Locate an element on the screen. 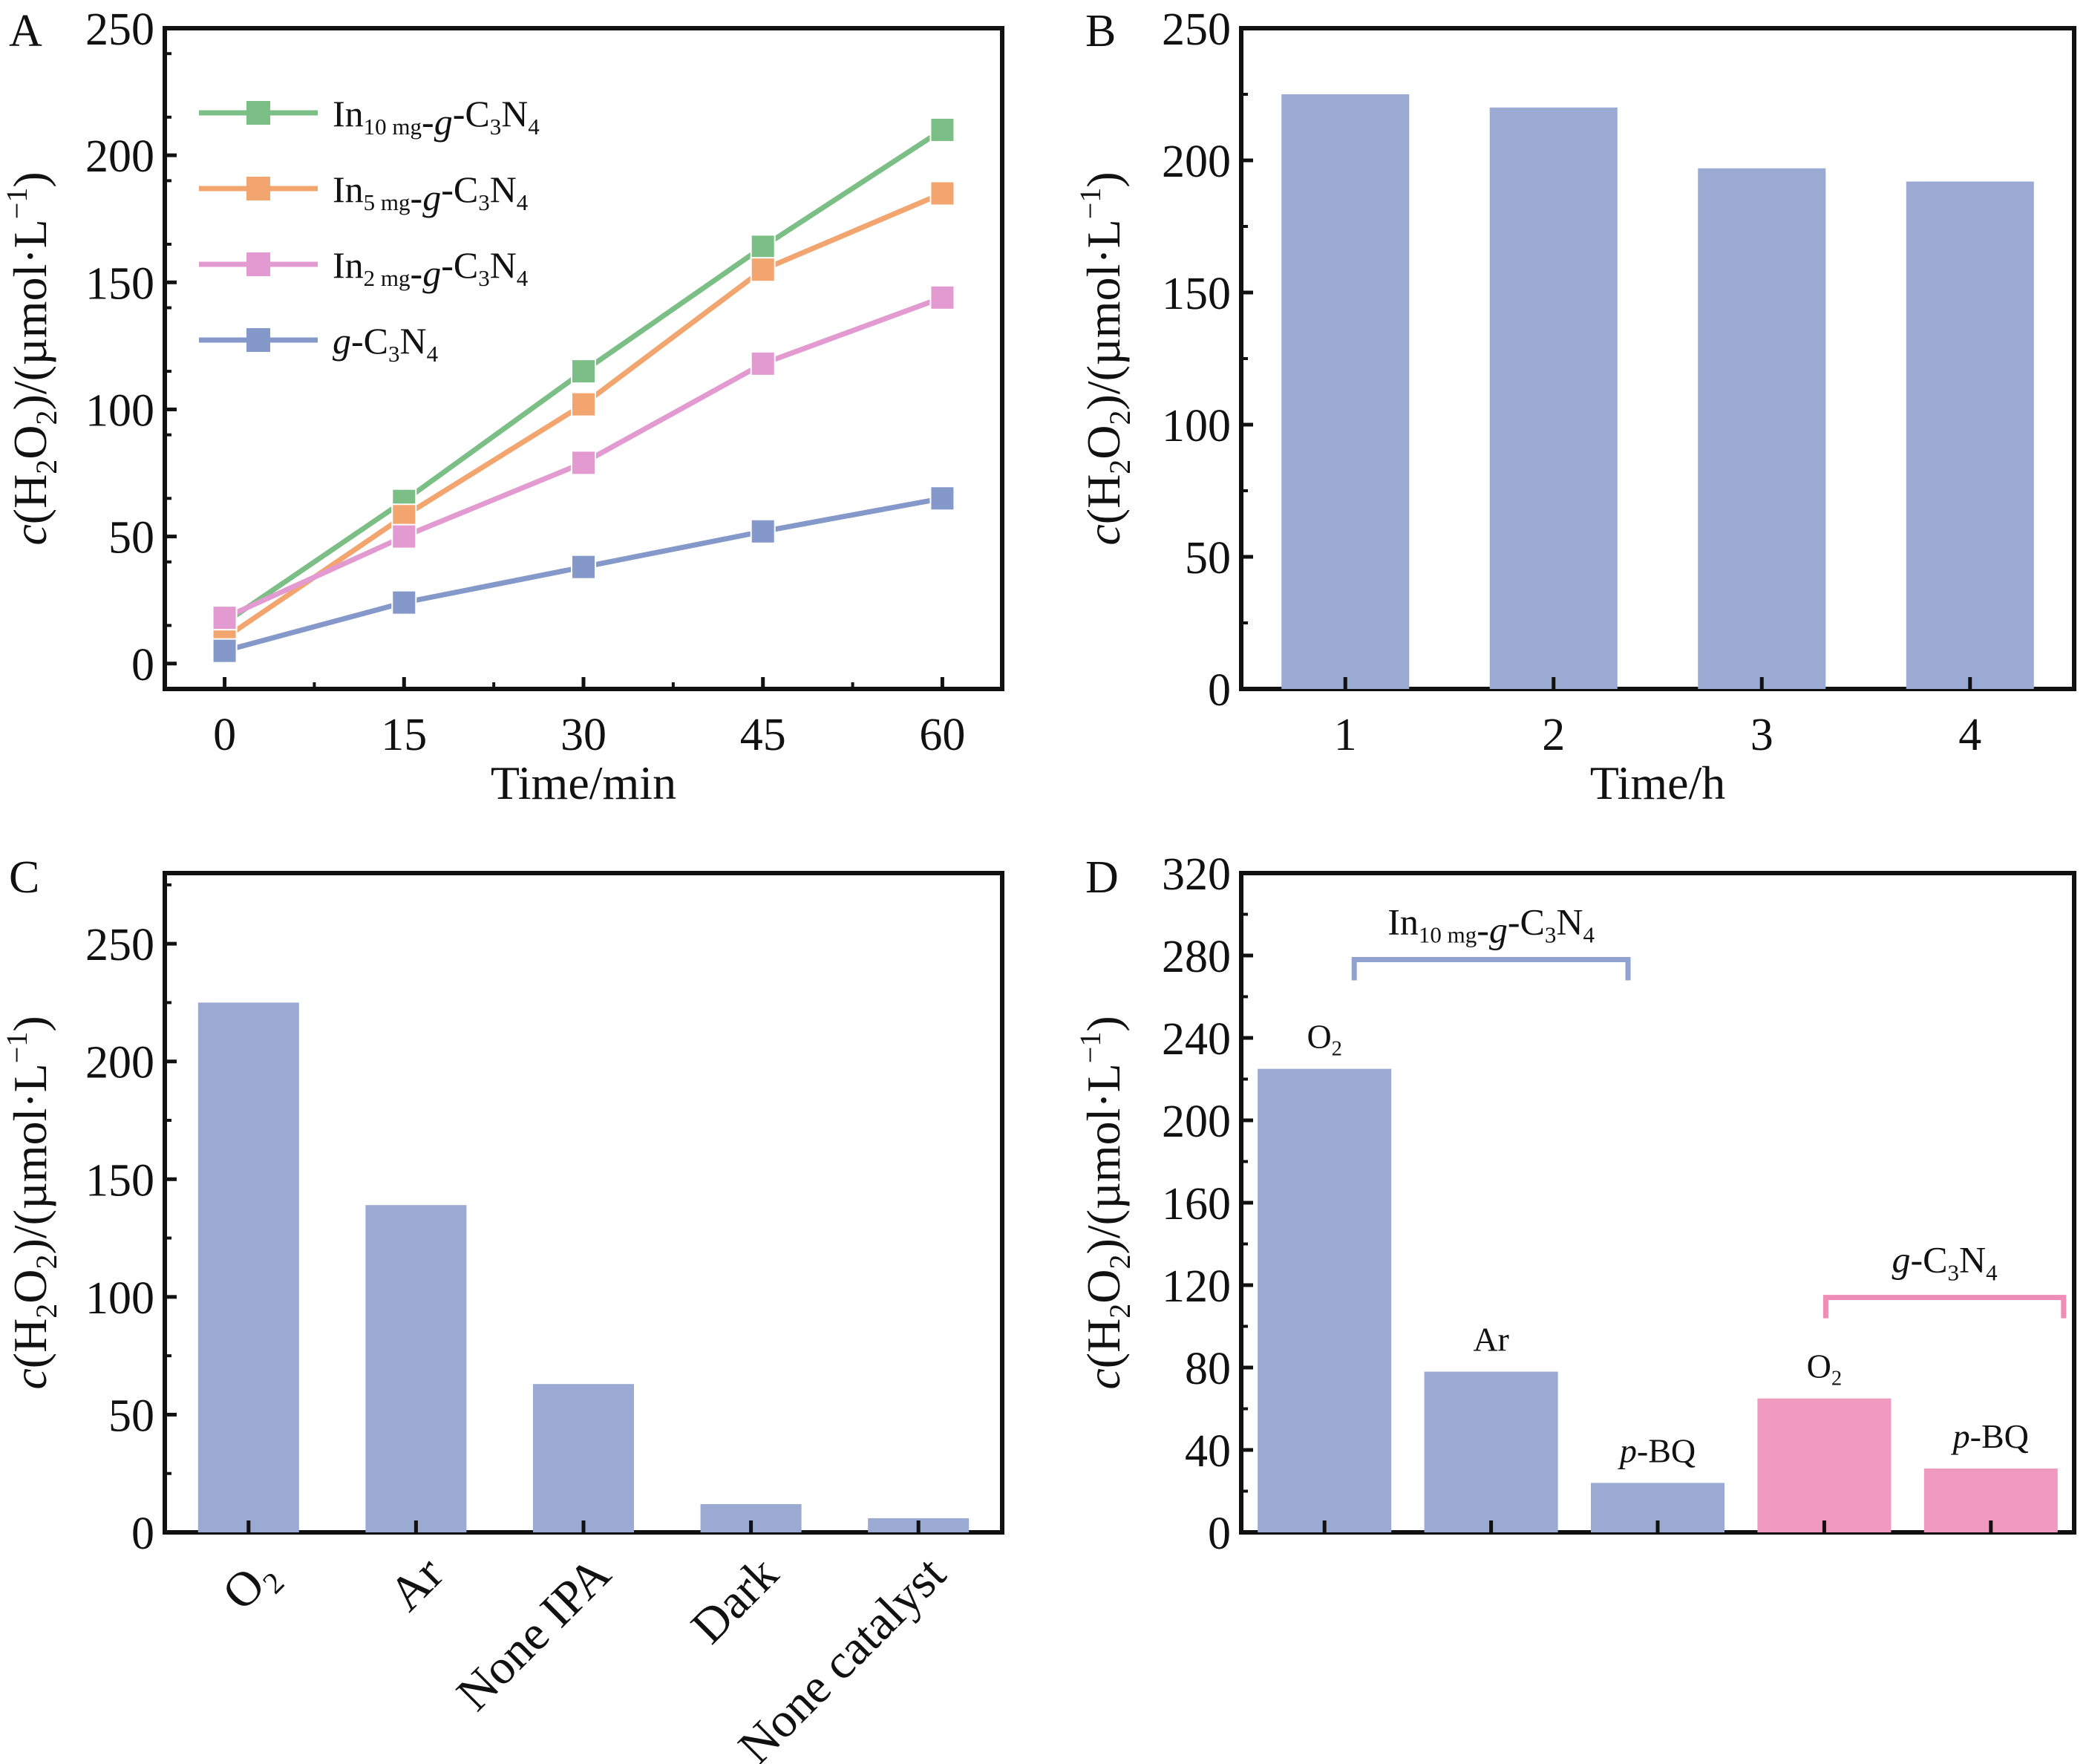 This screenshot has width=2089, height=1764. panel-label-D: D is located at coordinates (1102, 877).